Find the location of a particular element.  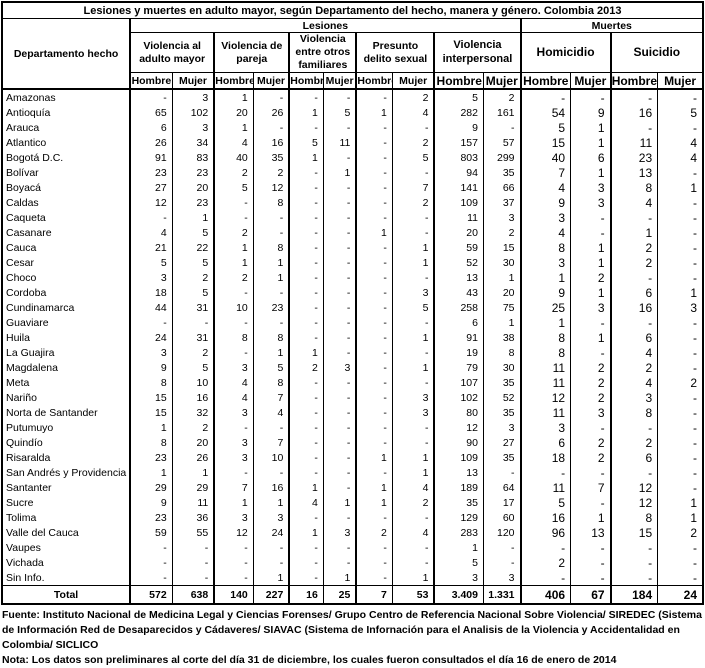

cell: 15 is located at coordinates (501, 248).